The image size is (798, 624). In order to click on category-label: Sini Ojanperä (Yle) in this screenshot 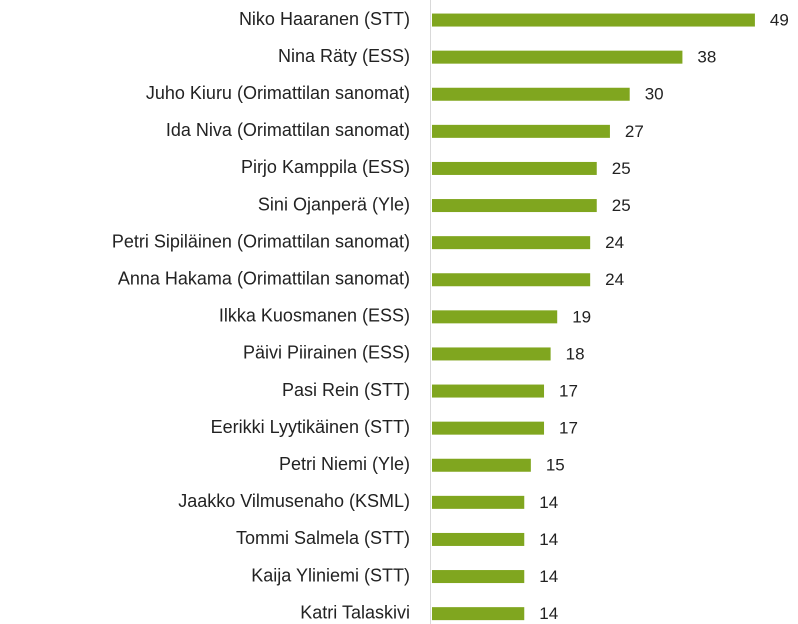, I will do `click(334, 204)`.